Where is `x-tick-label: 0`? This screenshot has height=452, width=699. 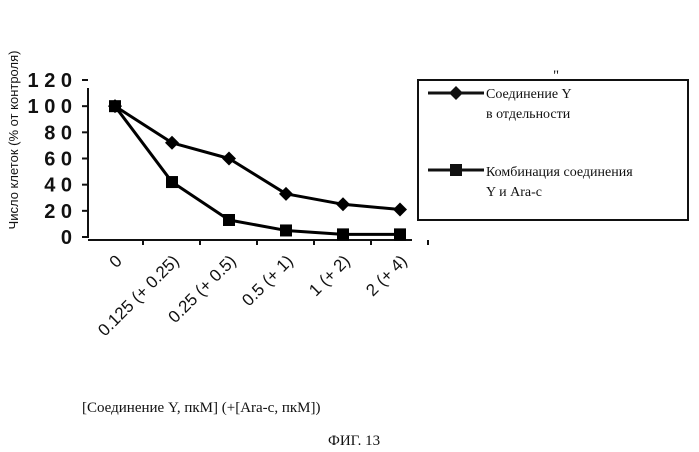 x-tick-label: 0 is located at coordinates (116, 261).